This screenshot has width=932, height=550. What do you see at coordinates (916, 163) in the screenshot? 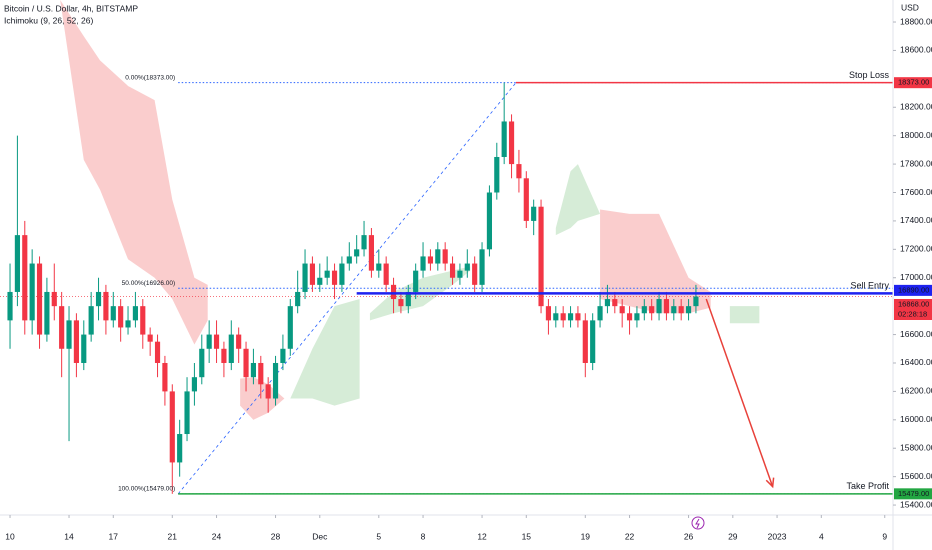
I see `y-tick-label: 17800.00` at bounding box center [916, 163].